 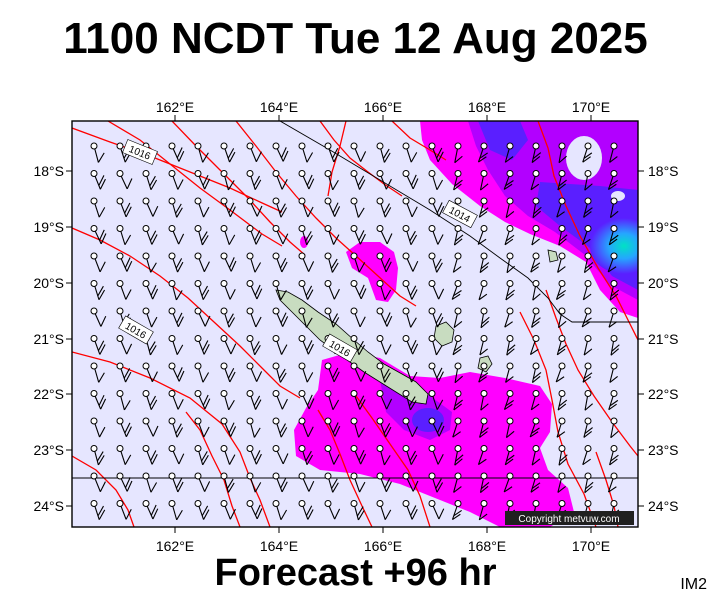 What do you see at coordinates (663, 283) in the screenshot?
I see `lat-label-right-20: 20°S` at bounding box center [663, 283].